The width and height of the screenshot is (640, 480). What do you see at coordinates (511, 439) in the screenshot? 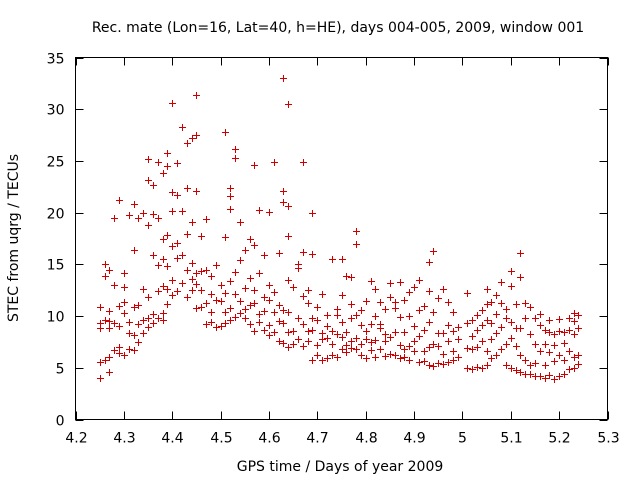
I see `x-tick-label: 5.1` at bounding box center [511, 439].